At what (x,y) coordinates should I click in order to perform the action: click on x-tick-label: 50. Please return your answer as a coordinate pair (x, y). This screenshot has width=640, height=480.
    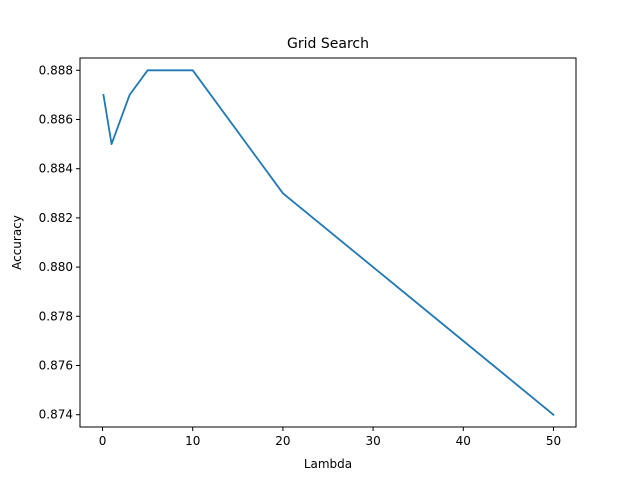
    Looking at the image, I should click on (553, 441).